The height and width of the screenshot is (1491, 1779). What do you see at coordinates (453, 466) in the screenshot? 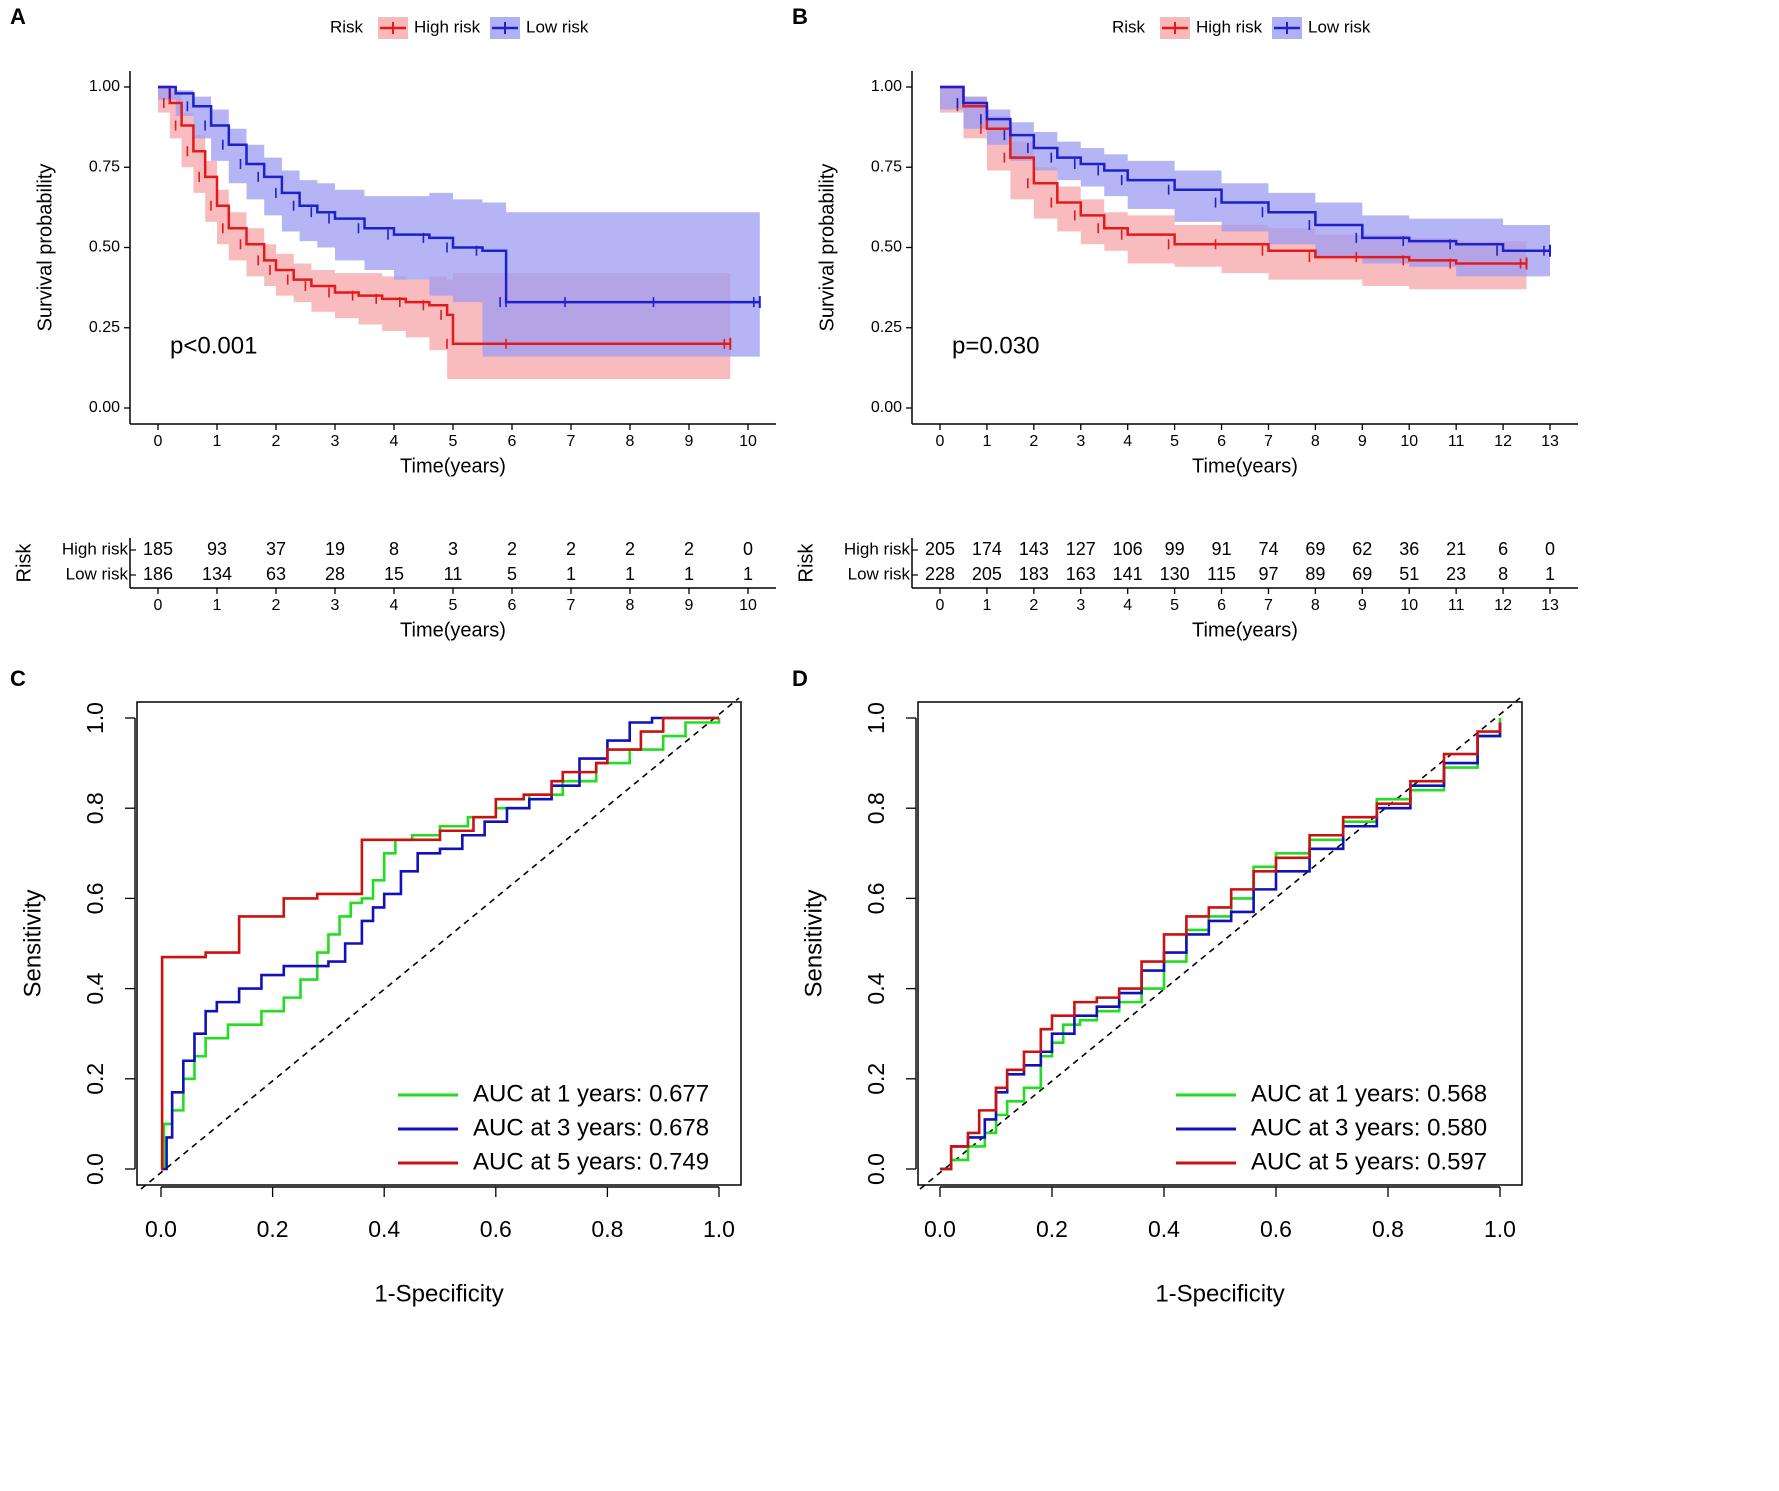
I see `km-a-xlabel: Time(years)` at bounding box center [453, 466].